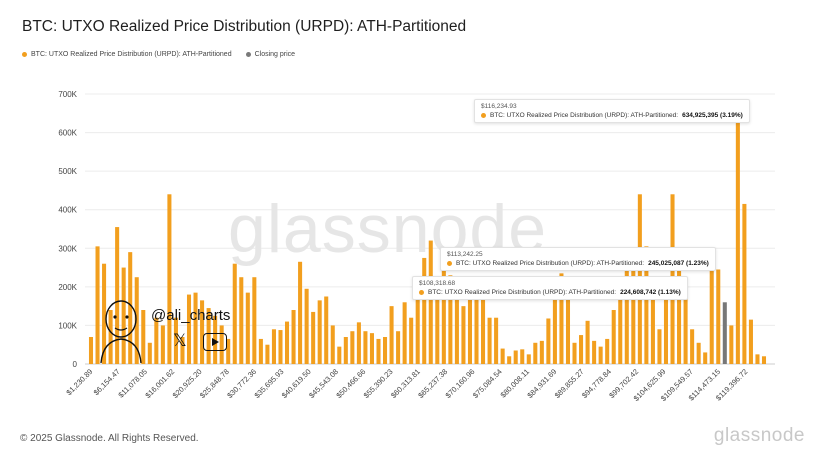  I want to click on closing-price-bar, so click(724, 333).